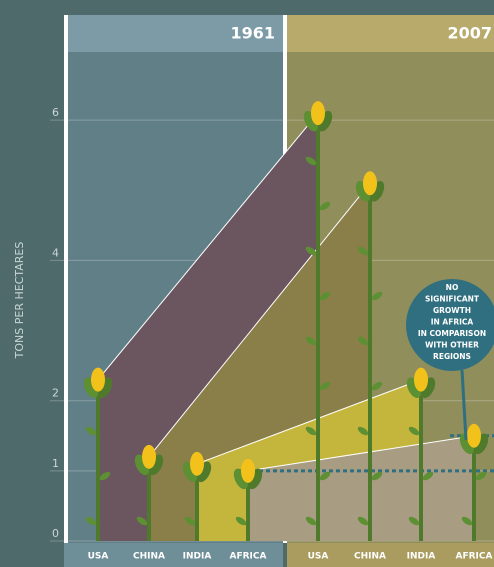  Describe the element at coordinates (469, 33) in the screenshot. I see `year-label: 2007` at that location.